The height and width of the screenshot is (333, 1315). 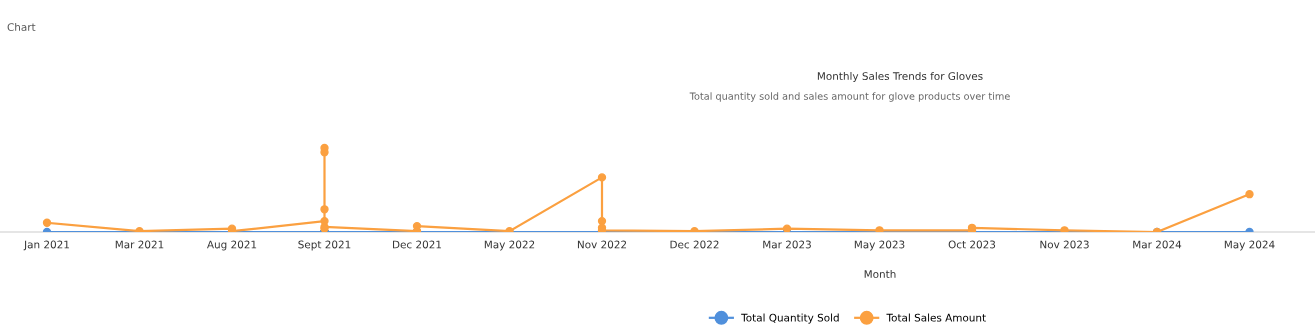 I want to click on chart-title: Monthly Sales Trends for Gloves, so click(x=900, y=77).